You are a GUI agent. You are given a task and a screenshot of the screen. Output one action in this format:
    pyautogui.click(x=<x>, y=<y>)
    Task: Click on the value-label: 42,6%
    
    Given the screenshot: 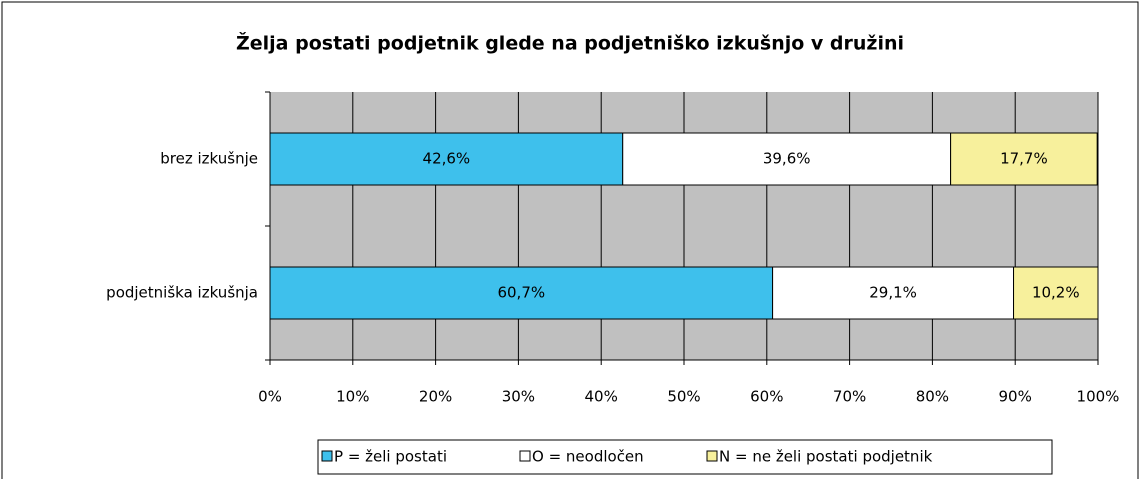 What is the action you would take?
    pyautogui.click(x=447, y=159)
    